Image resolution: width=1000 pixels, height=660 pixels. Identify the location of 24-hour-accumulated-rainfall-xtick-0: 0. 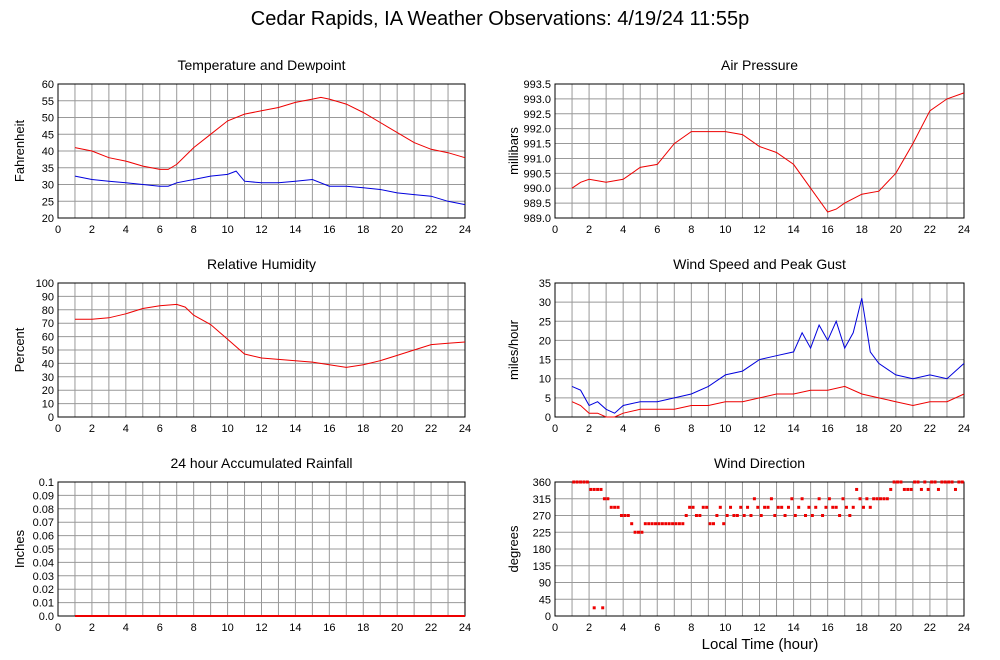
(58, 628).